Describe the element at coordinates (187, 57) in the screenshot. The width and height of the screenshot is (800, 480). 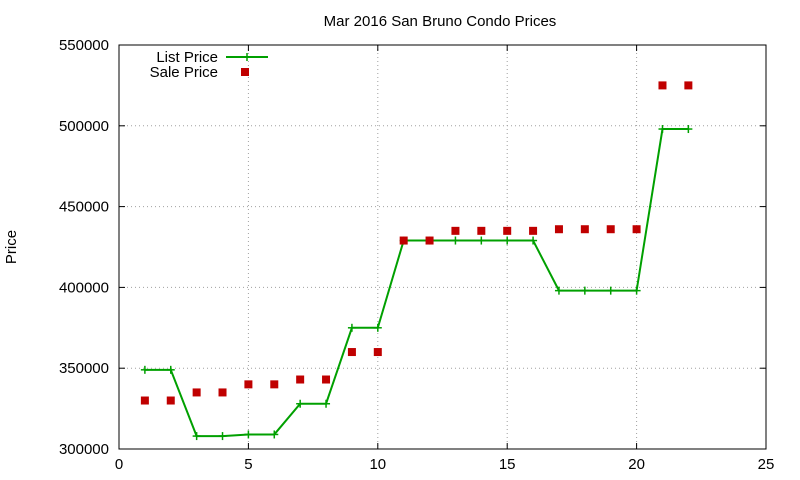
I see `legend-label-list-price: List Price` at that location.